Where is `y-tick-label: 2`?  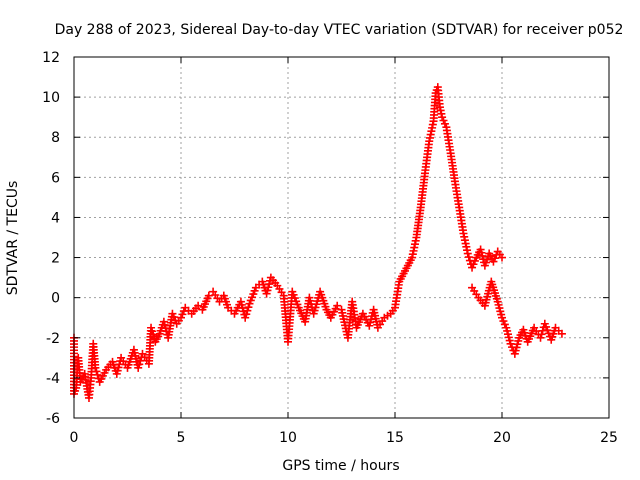 y-tick-label: 2 is located at coordinates (55, 259).